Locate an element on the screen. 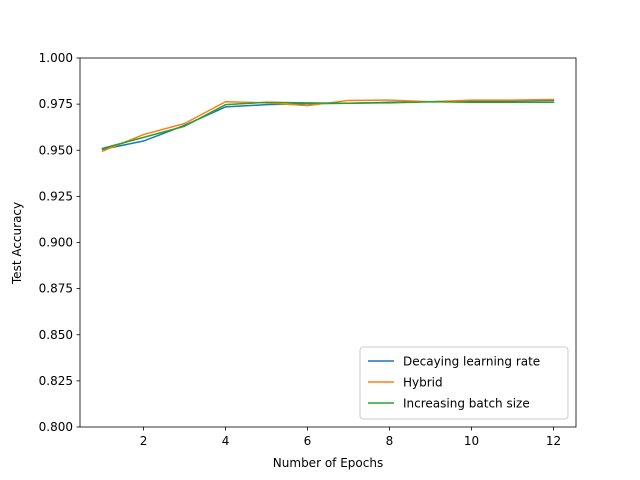 The width and height of the screenshot is (640, 480). y-tick-label: 0.975 is located at coordinates (56, 104).